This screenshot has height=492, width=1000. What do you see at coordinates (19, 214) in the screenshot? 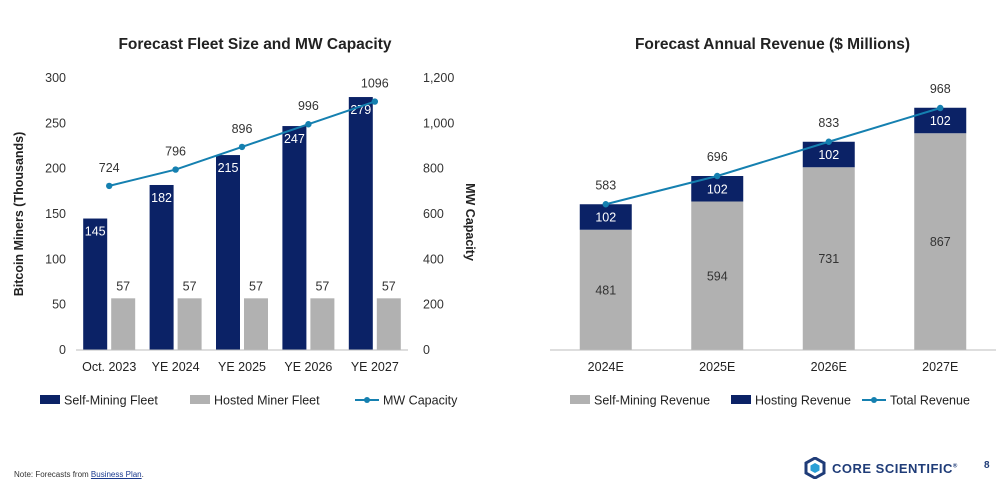
I see `y-axis-title: Bitcoin Miners (Thousands)` at bounding box center [19, 214].